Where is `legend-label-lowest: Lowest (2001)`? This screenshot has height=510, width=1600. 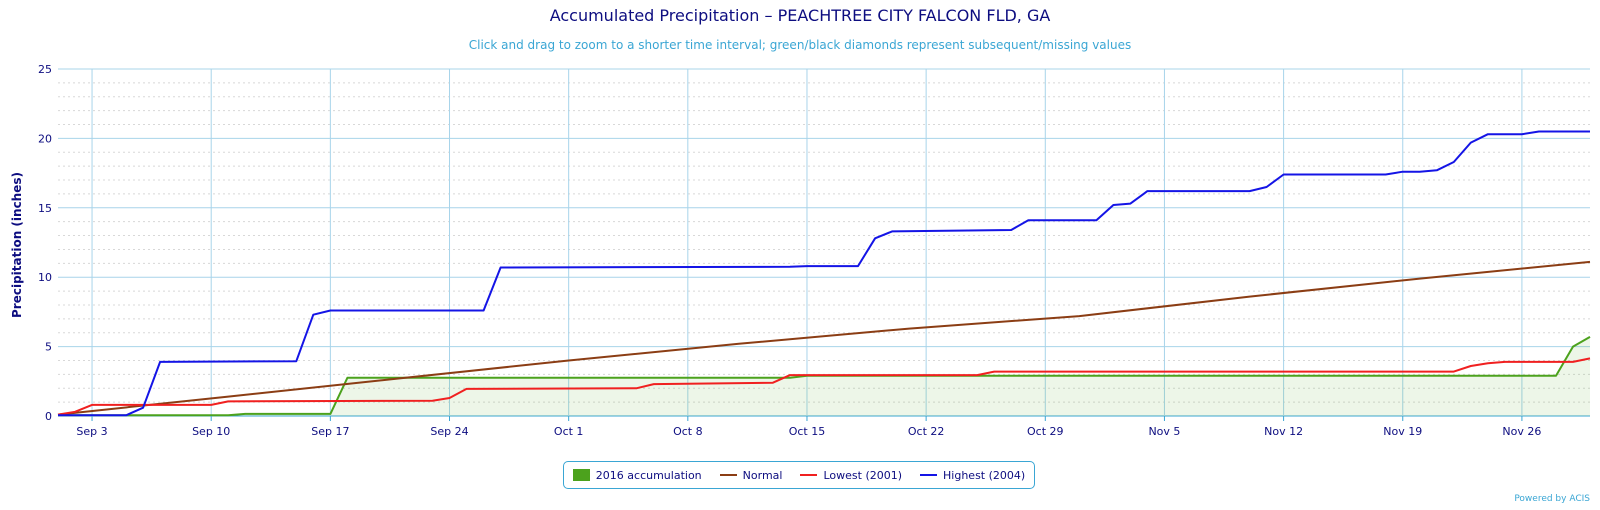 legend-label-lowest: Lowest (2001) is located at coordinates (863, 475).